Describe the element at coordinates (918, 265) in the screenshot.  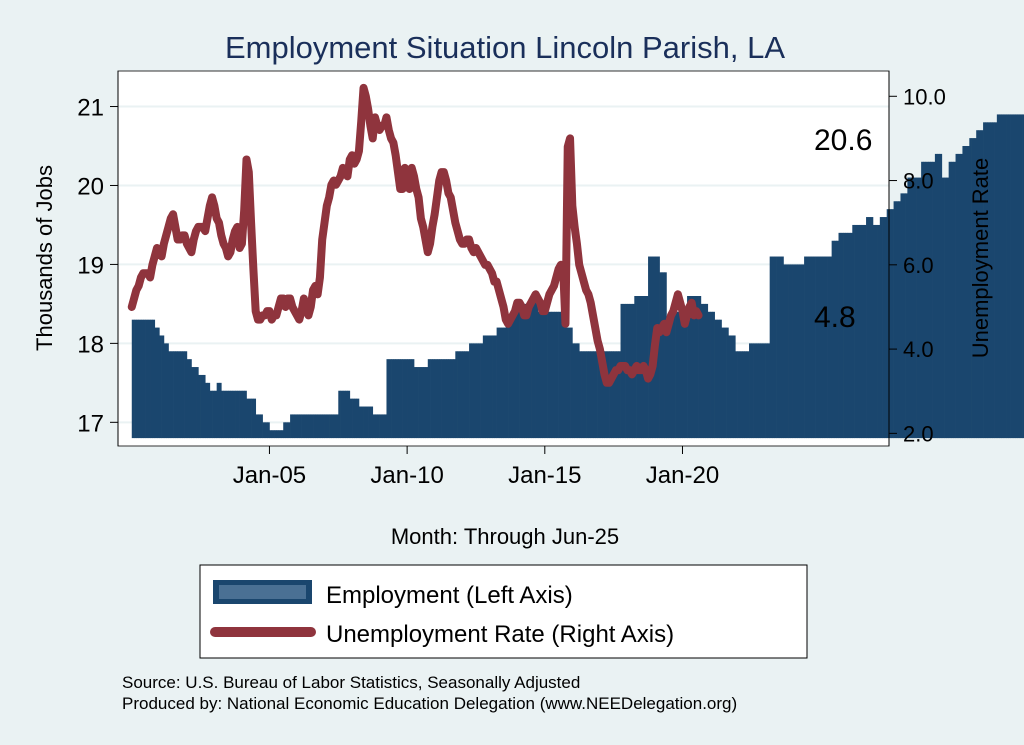
I see `right-tick-label: 6.0` at that location.